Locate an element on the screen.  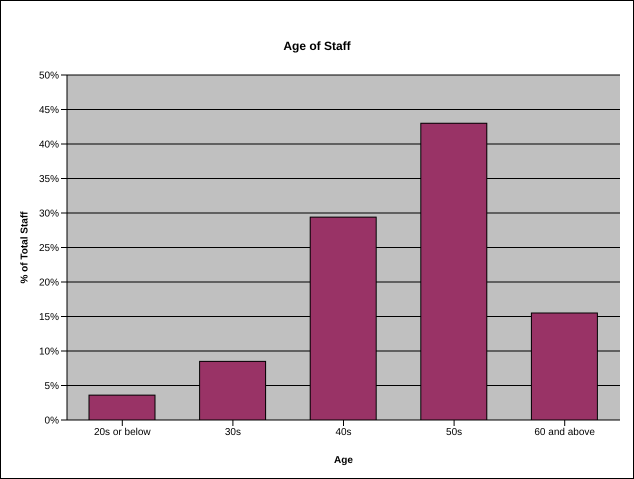
x-tick-label: 20s or below is located at coordinates (123, 432).